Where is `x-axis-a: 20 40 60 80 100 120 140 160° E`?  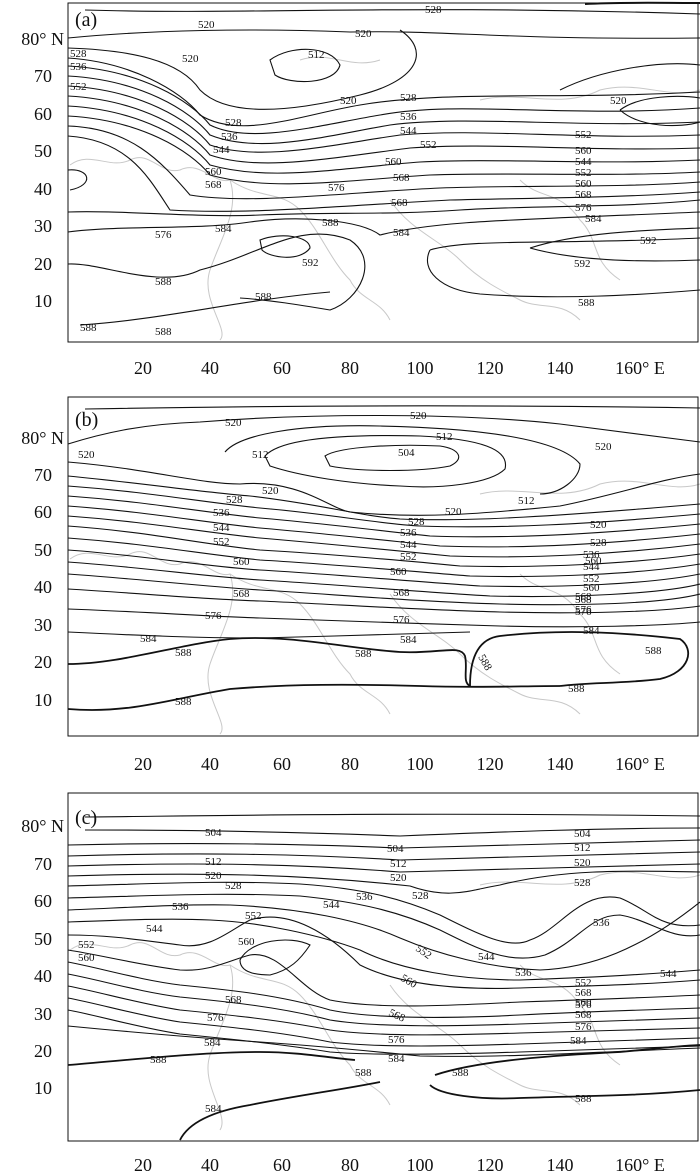
x-axis-a: 20 40 60 80 100 120 140 160° E is located at coordinates (399, 368).